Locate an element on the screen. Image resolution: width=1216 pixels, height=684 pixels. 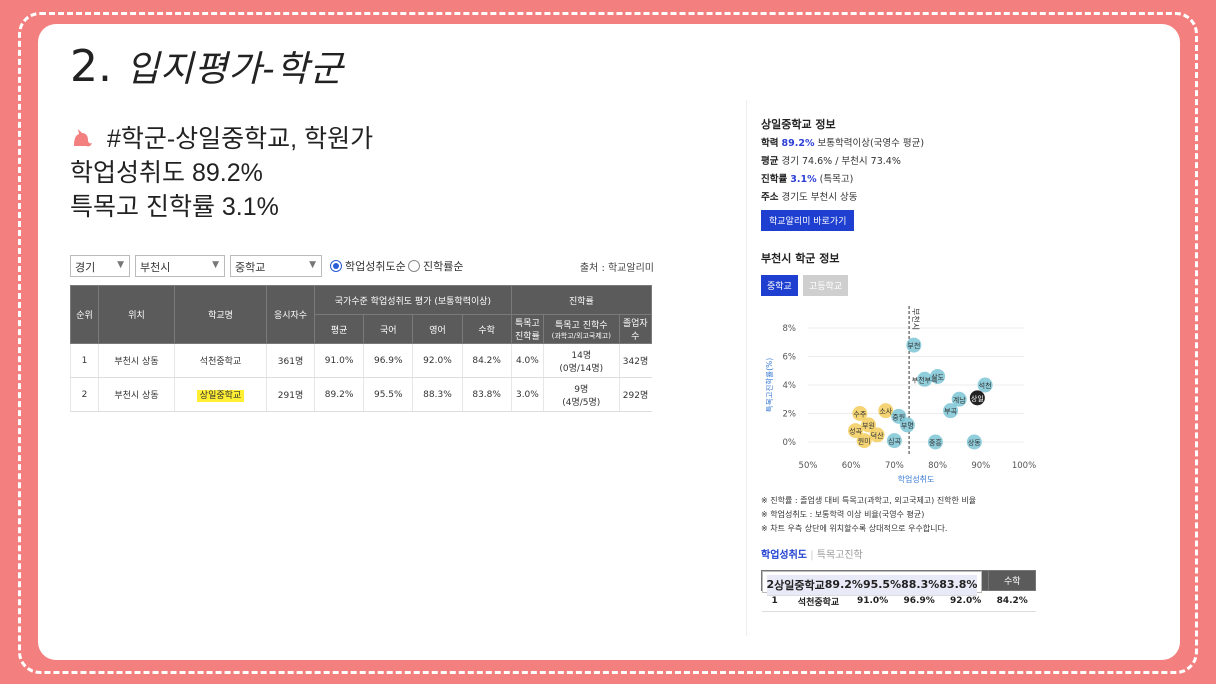
point-label: 수주 is located at coordinates (859, 415).